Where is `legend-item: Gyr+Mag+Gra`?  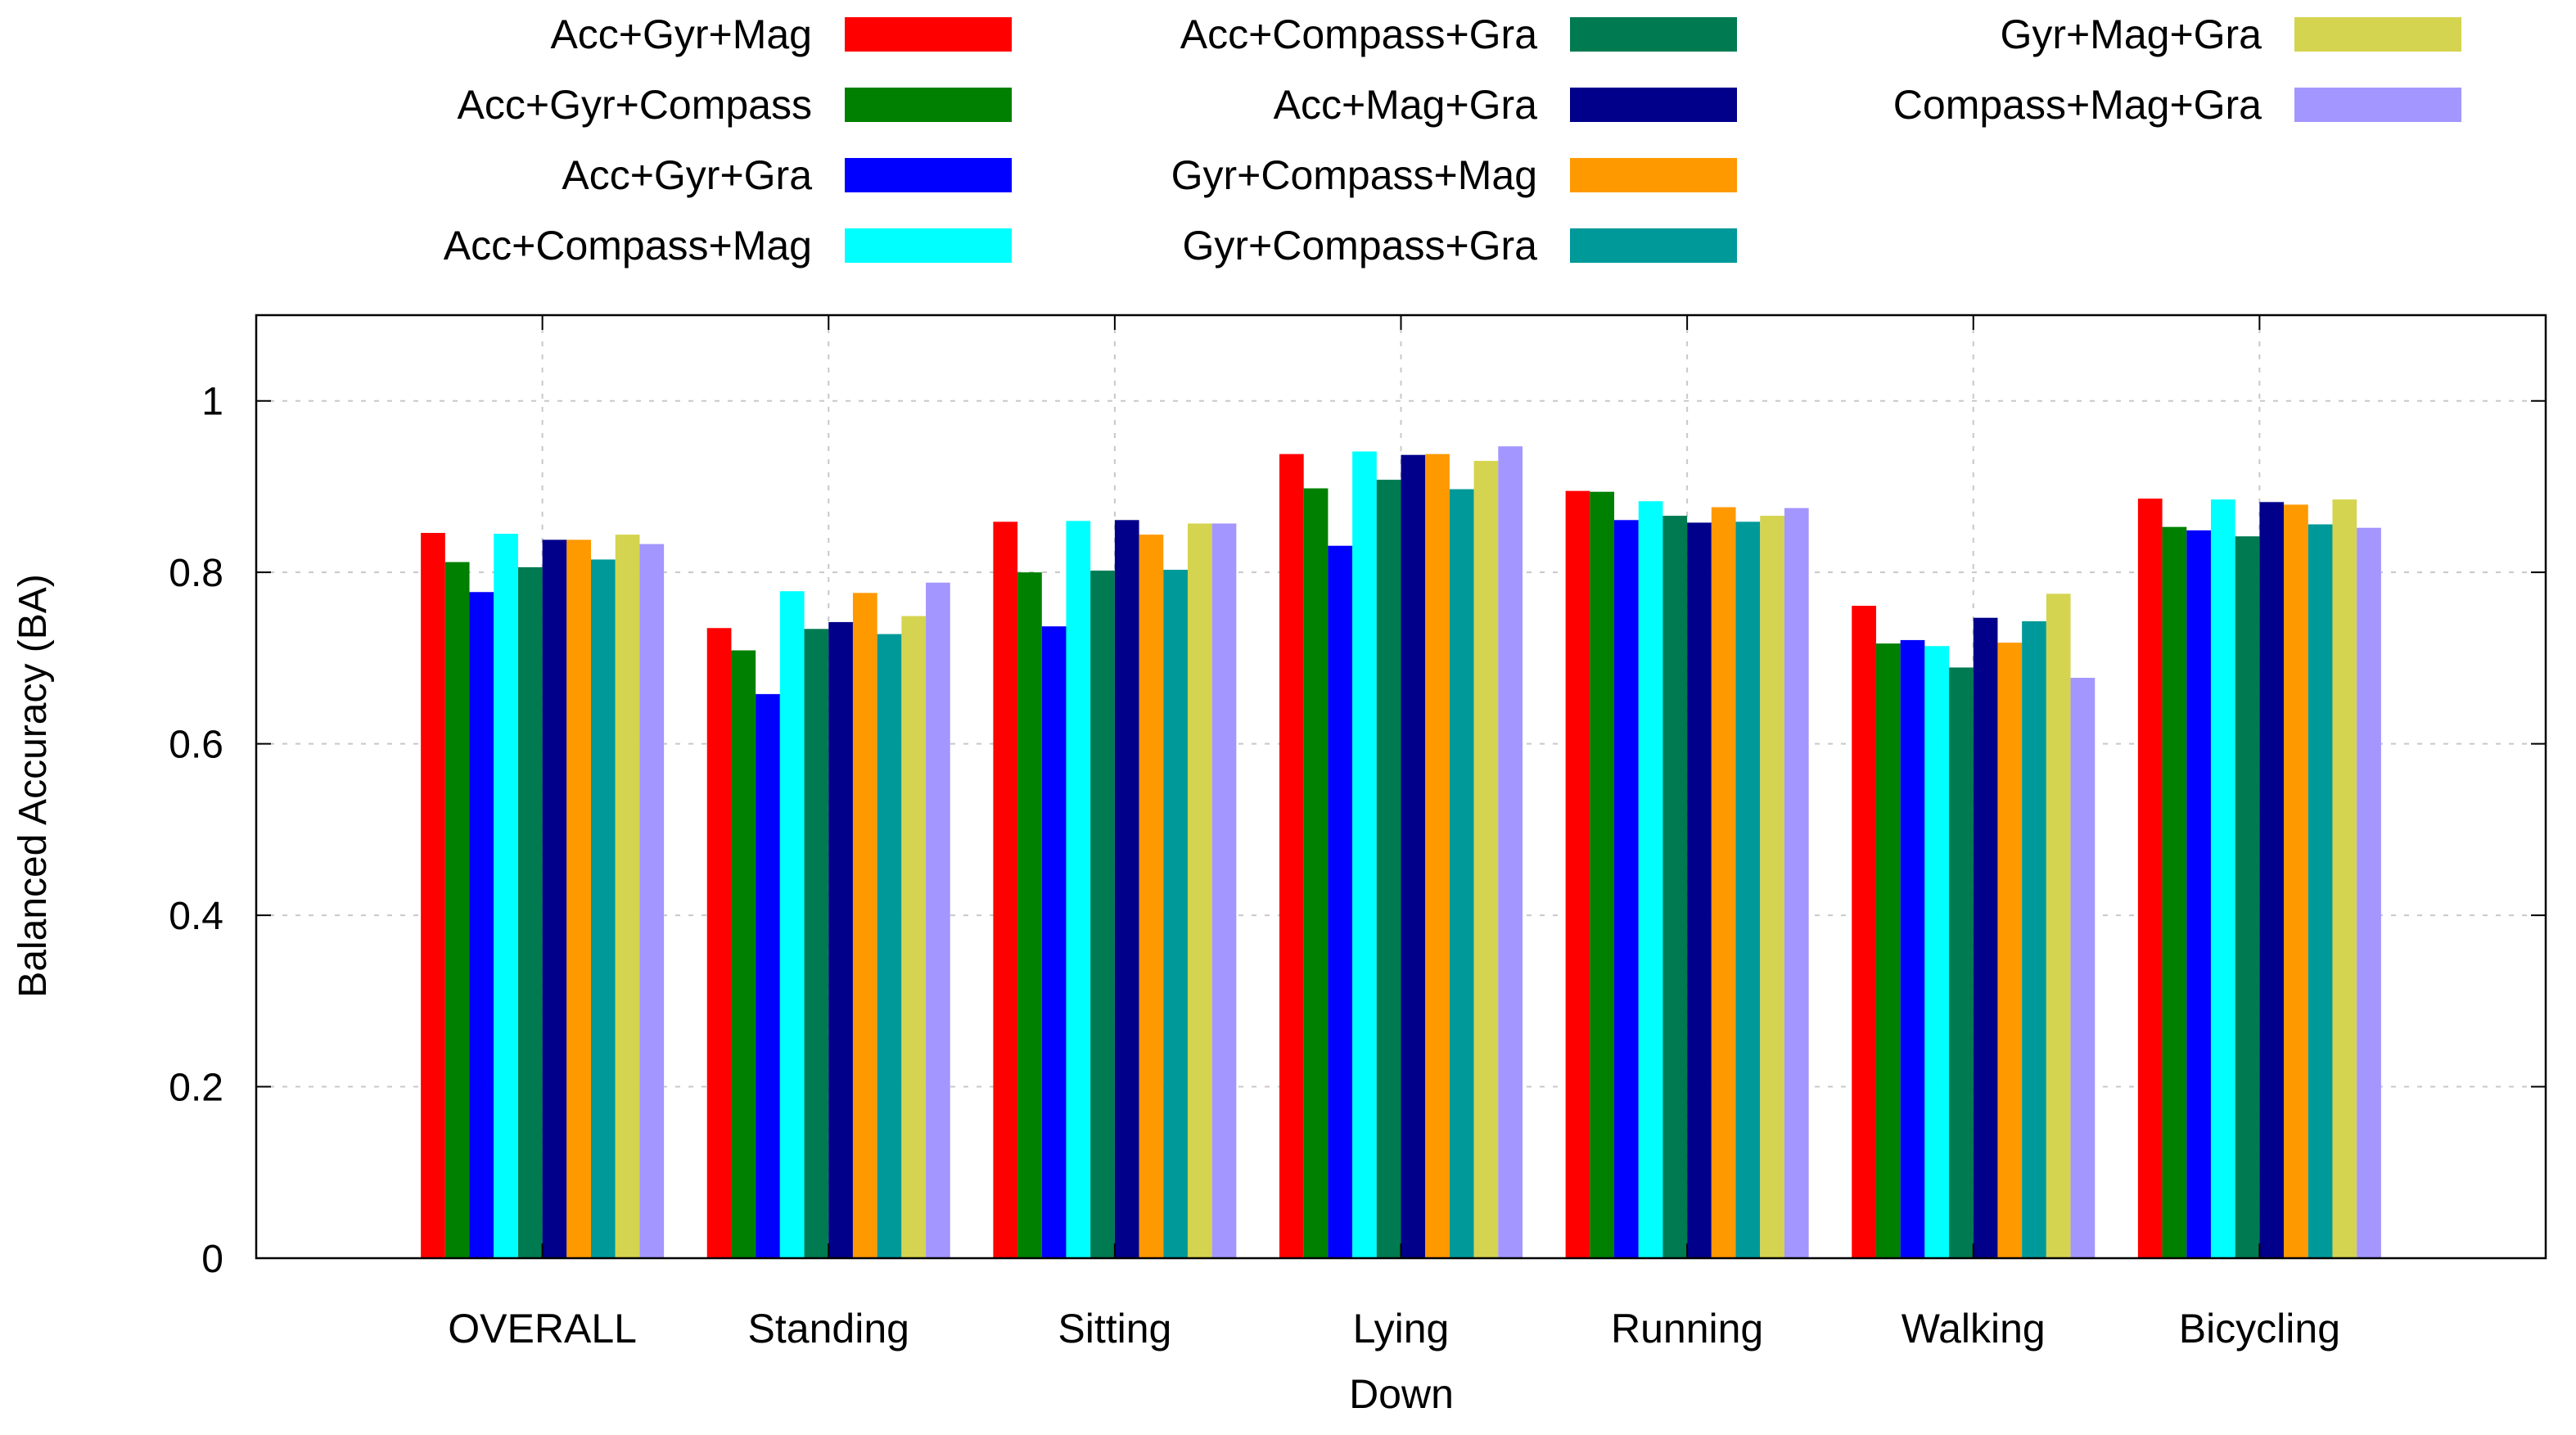 legend-item: Gyr+Mag+Gra is located at coordinates (2230, 34).